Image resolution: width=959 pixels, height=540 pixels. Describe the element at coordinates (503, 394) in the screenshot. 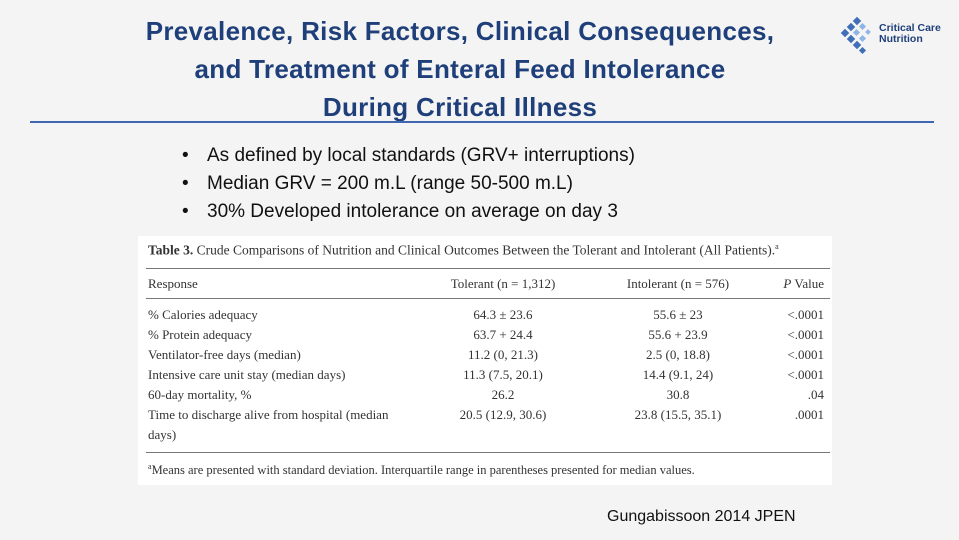

I see `row-tolerant: 26.2` at that location.